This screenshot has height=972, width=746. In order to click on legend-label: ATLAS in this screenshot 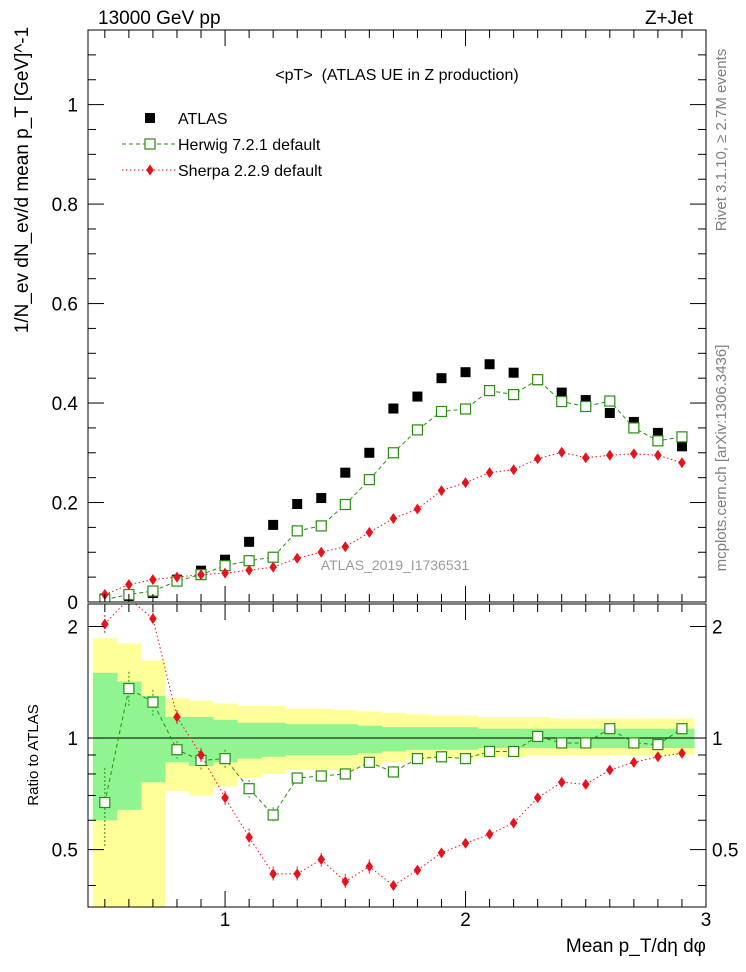, I will do `click(203, 119)`.